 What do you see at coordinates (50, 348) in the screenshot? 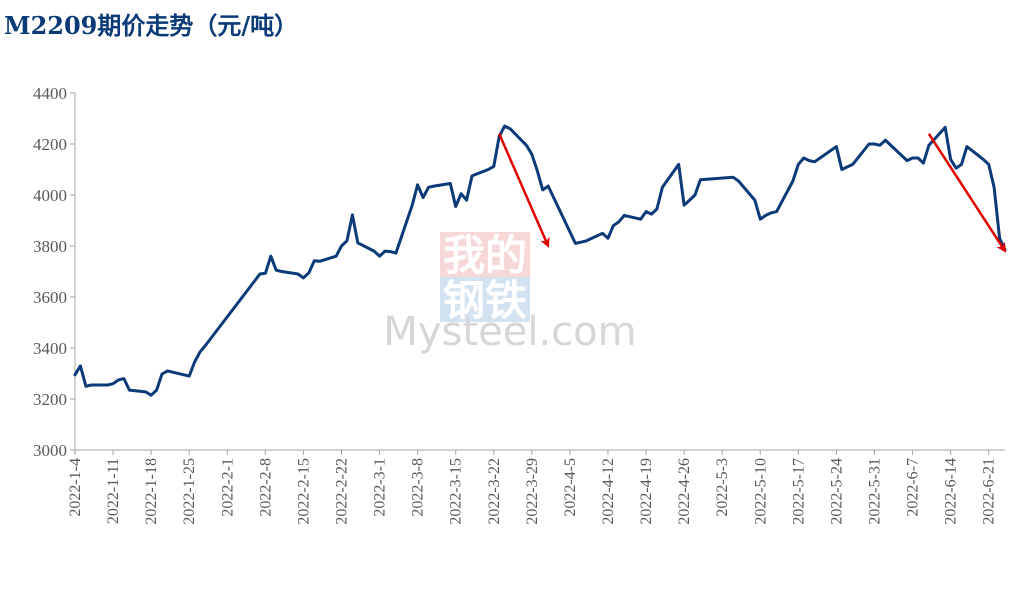
I see `y-tick-label: 3400` at bounding box center [50, 348].